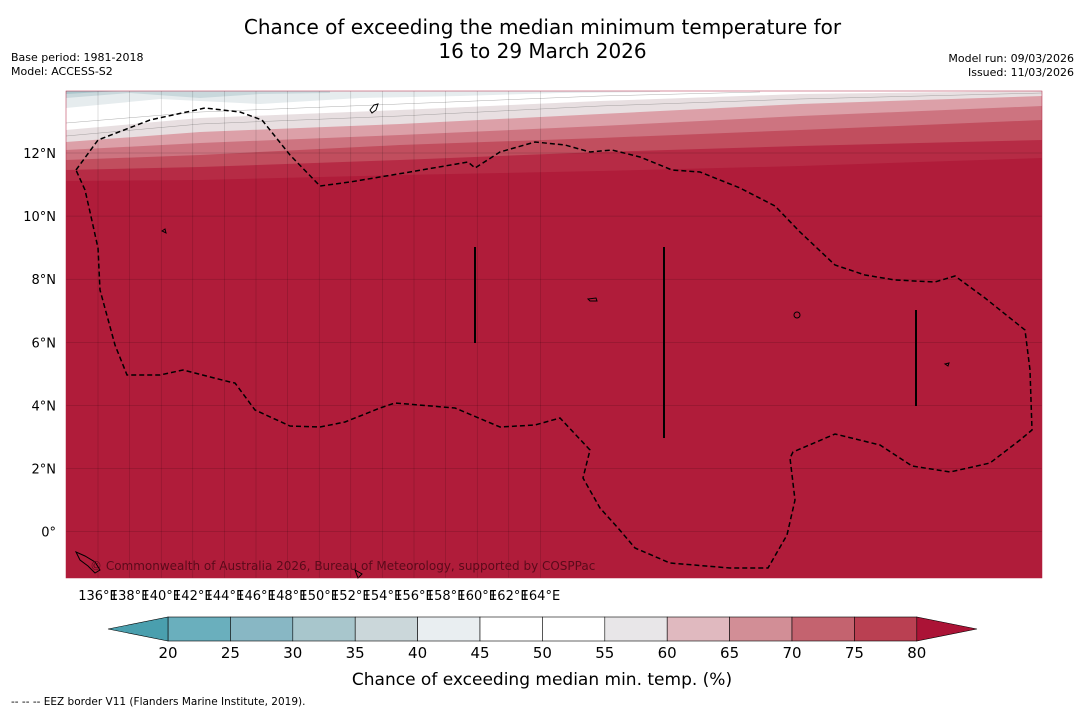  What do you see at coordinates (39, 154) in the screenshot?
I see `lat-tick-label: 12°N` at bounding box center [39, 154].